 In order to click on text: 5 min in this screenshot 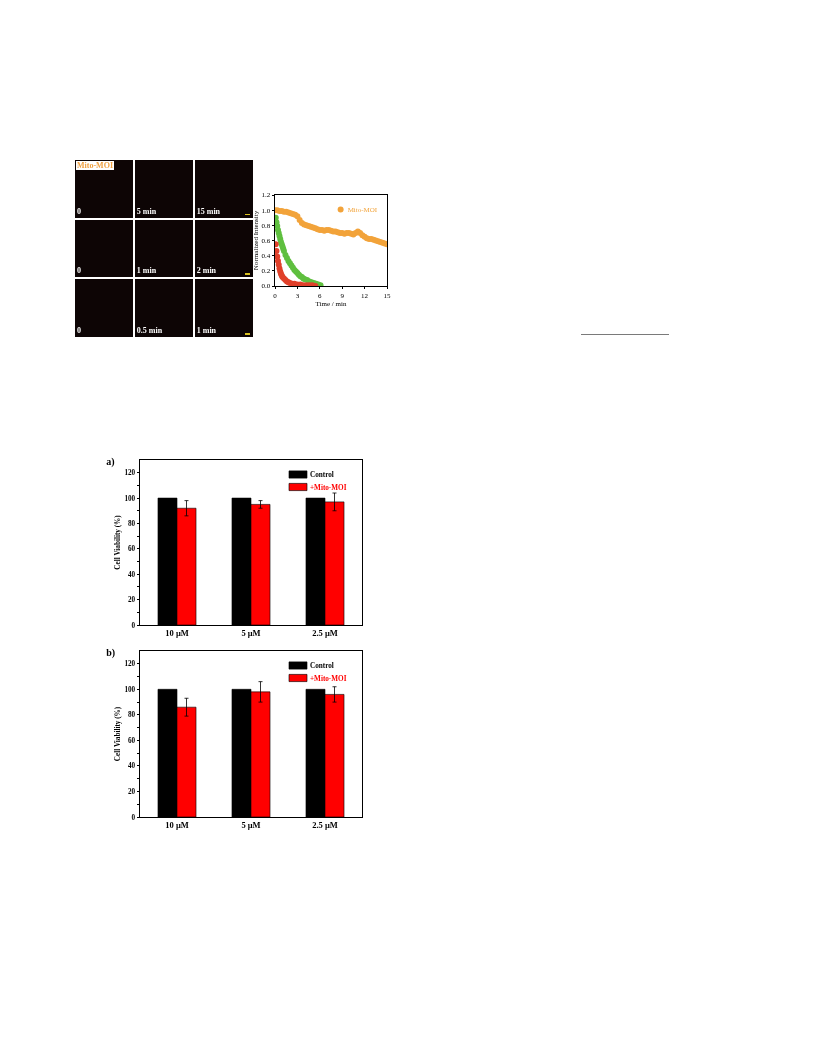, I will do `click(146, 211)`.